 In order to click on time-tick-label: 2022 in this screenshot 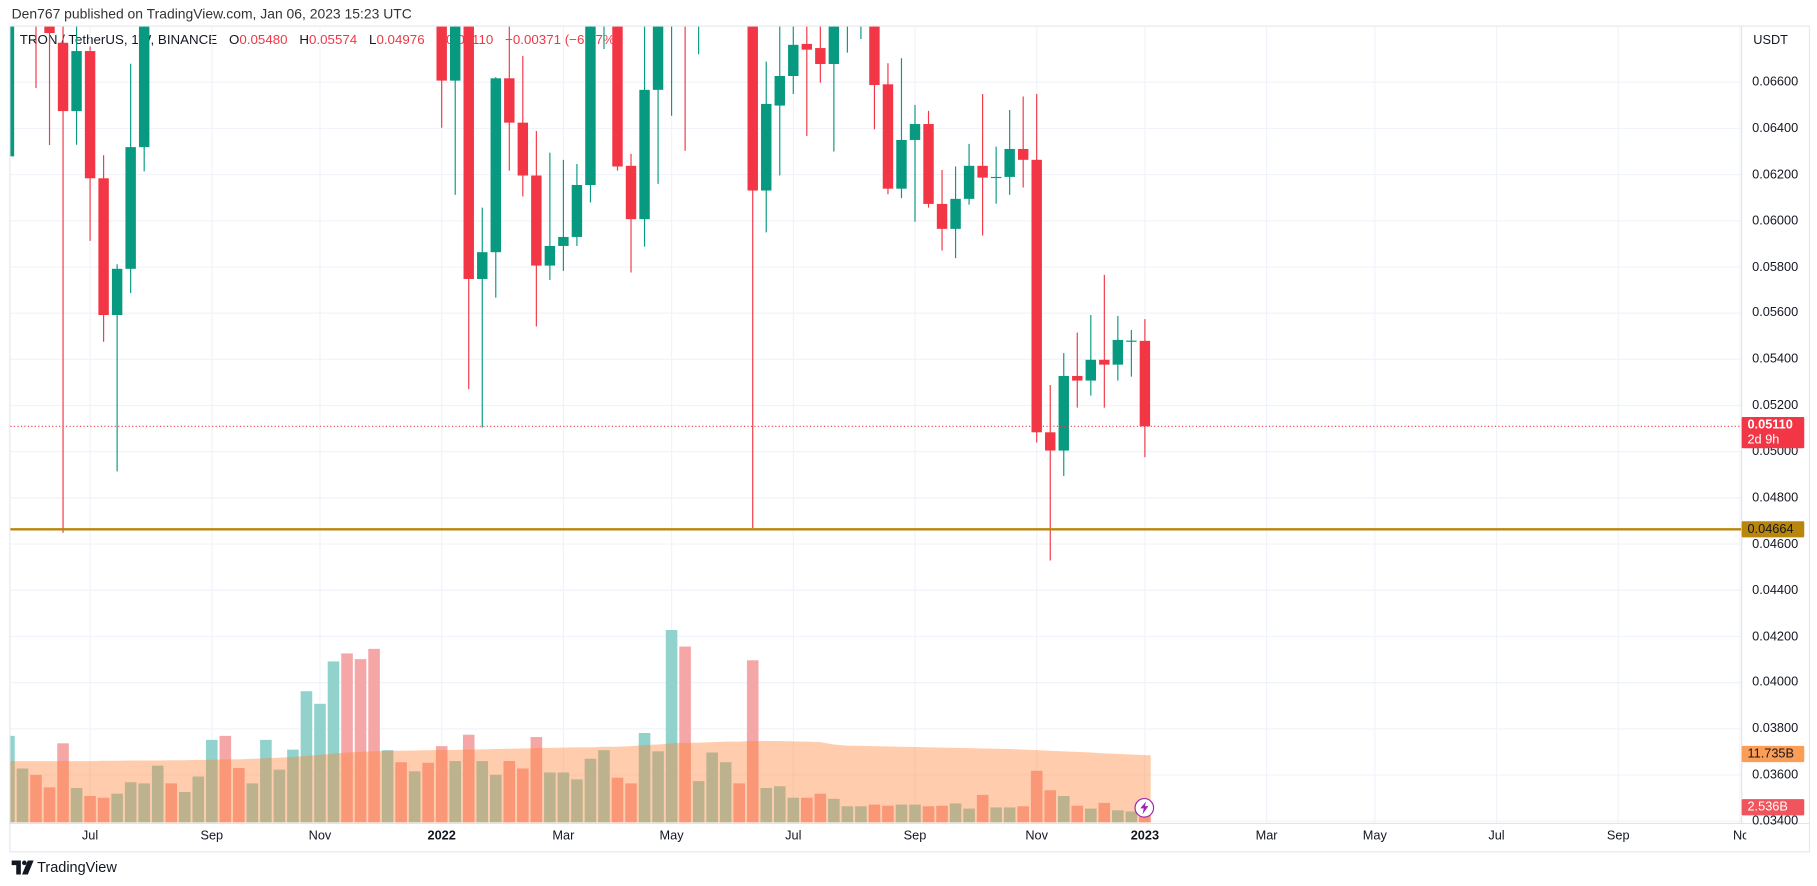, I will do `click(441, 836)`.